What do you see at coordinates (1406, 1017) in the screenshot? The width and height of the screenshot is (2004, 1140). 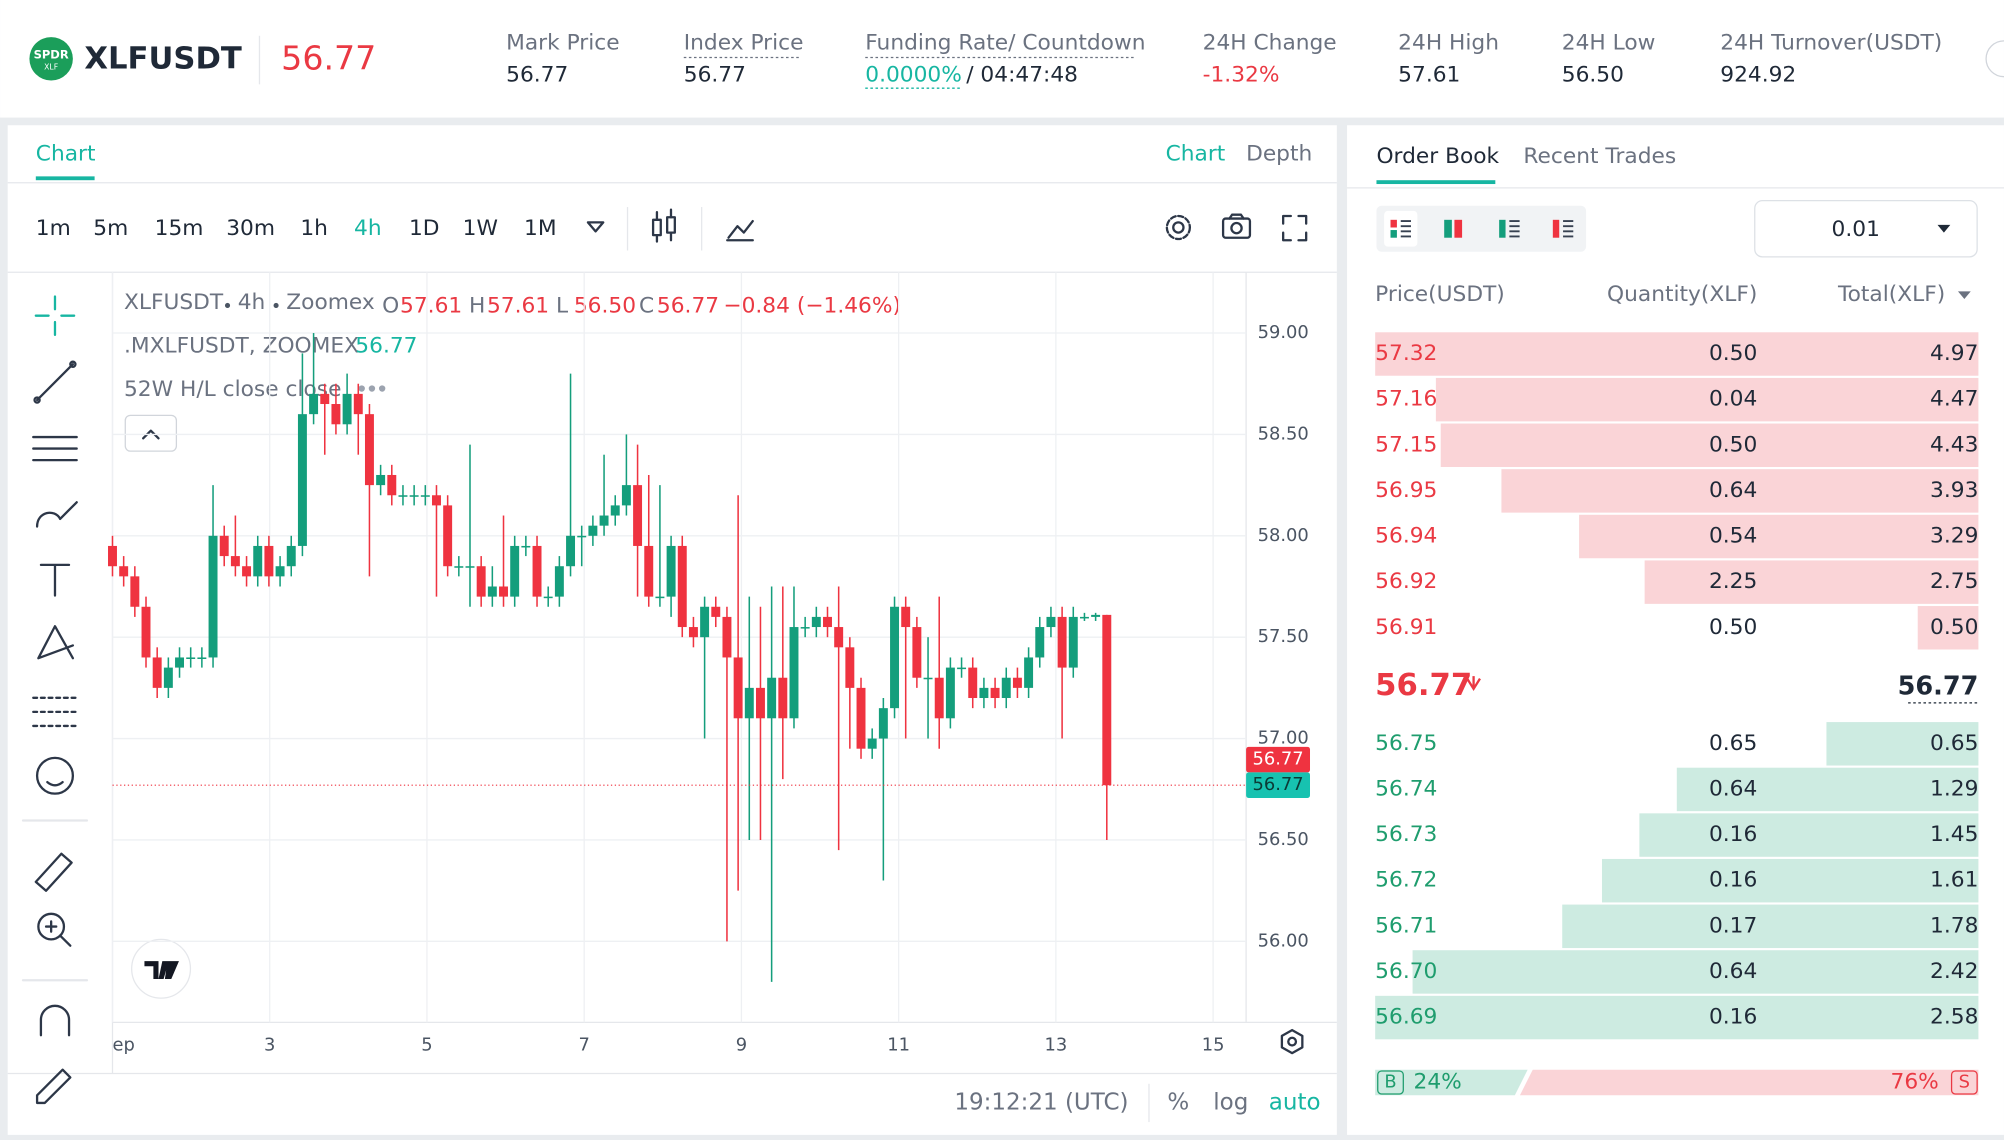 I see `ob-price: 56.69` at bounding box center [1406, 1017].